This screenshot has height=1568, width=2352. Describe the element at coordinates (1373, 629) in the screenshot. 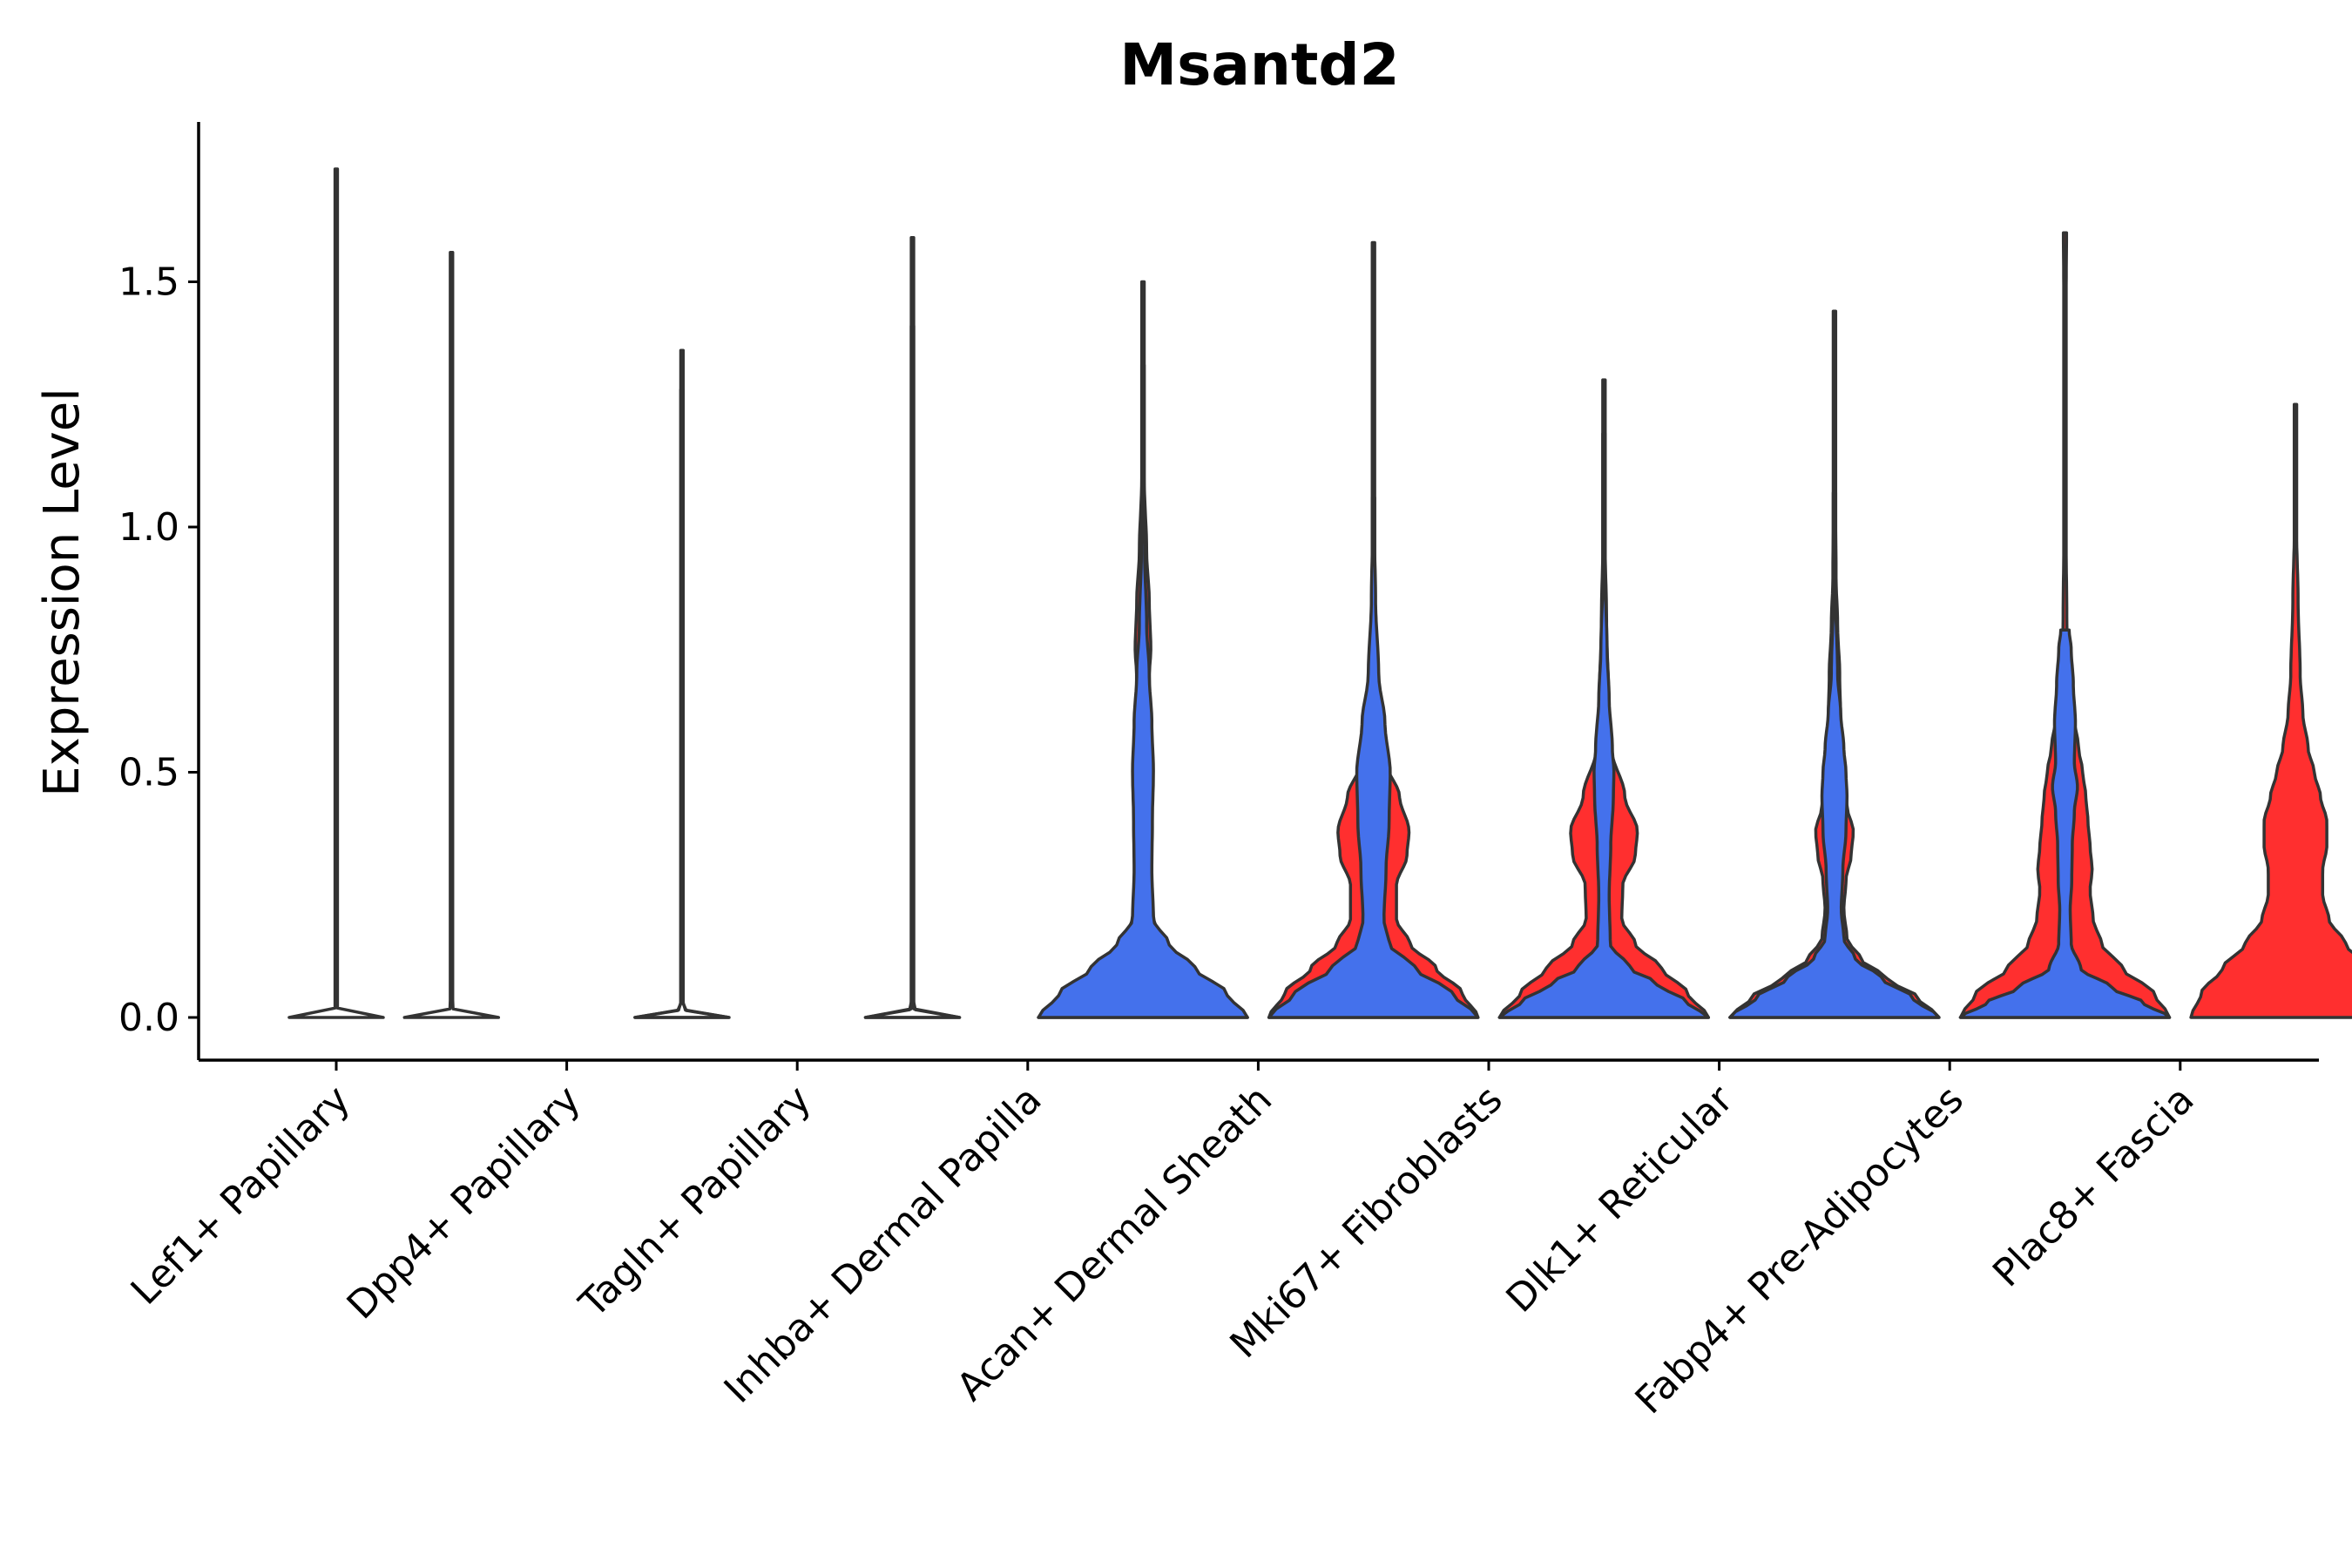

I see `violin-mki67-fibroblasts-left` at that location.